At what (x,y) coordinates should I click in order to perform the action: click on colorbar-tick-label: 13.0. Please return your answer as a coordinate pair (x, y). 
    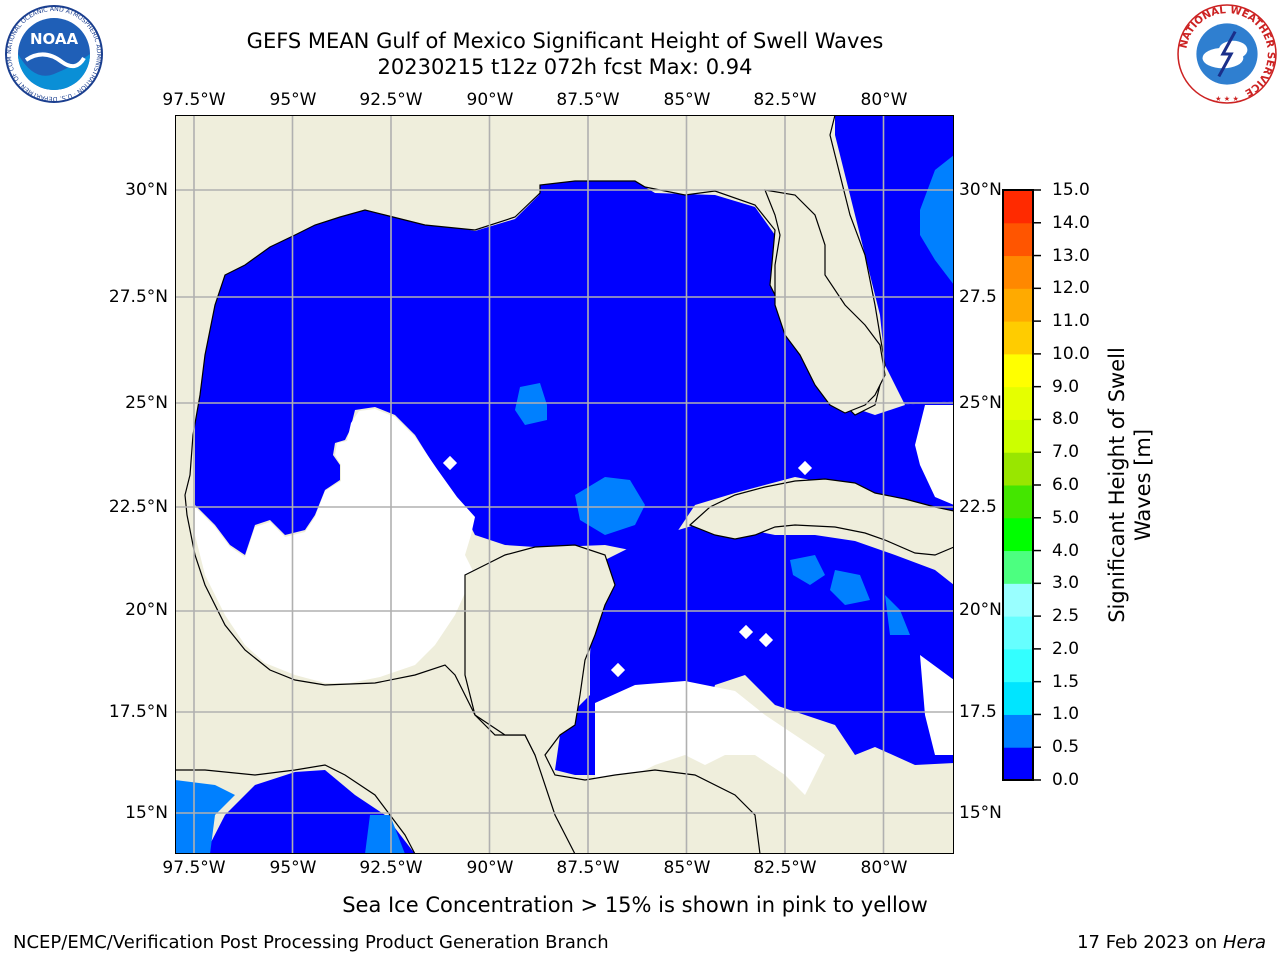
    Looking at the image, I should click on (1071, 255).